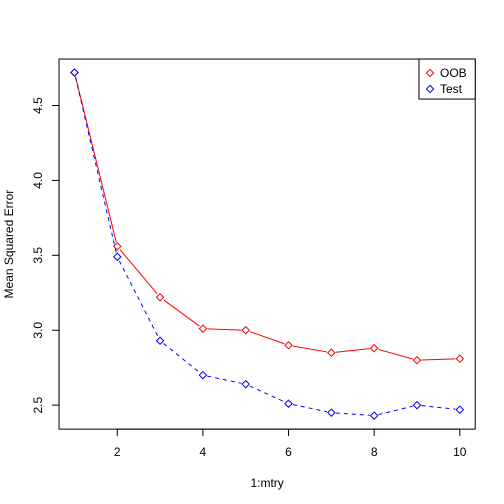 This screenshot has height=504, width=504. I want to click on legend: OOB Test, so click(447, 79).